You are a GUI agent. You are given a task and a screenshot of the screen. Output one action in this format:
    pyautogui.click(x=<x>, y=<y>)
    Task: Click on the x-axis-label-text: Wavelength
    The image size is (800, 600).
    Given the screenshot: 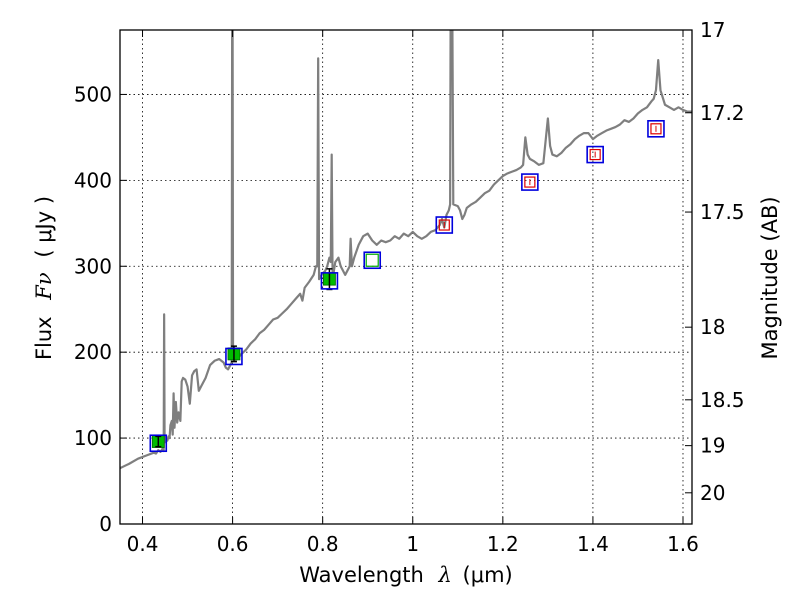 What is the action you would take?
    pyautogui.click(x=361, y=575)
    